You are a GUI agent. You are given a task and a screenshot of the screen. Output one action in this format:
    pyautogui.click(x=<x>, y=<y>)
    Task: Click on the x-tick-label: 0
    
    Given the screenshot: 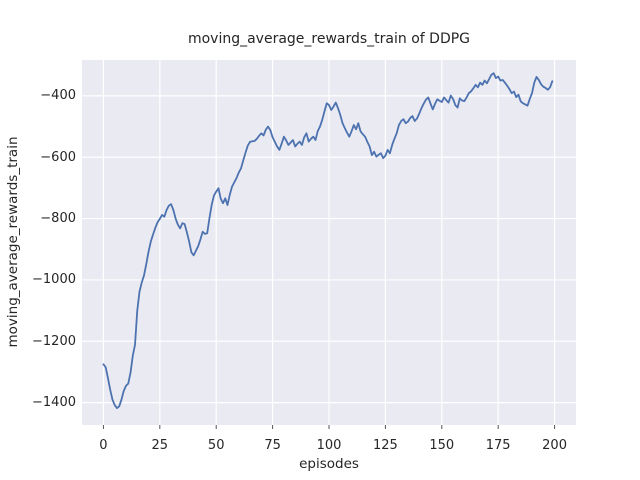 What is the action you would take?
    pyautogui.click(x=103, y=445)
    